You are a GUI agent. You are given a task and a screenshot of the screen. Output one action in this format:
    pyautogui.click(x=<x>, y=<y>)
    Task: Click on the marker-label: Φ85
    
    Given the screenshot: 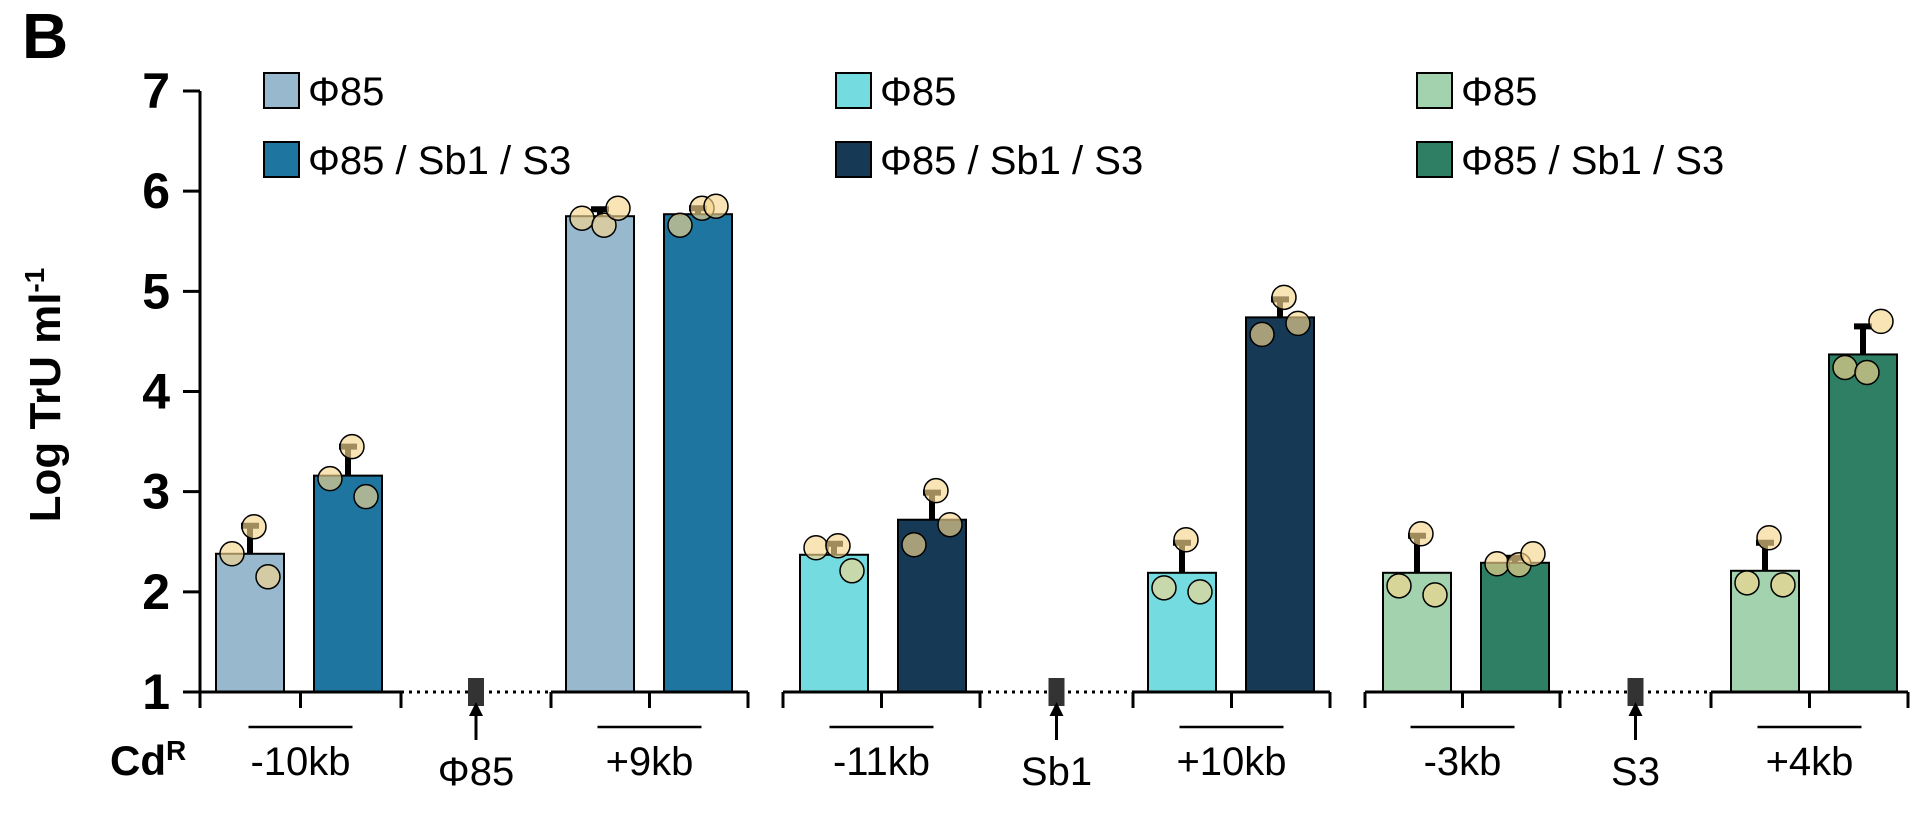 What is the action you would take?
    pyautogui.click(x=476, y=772)
    